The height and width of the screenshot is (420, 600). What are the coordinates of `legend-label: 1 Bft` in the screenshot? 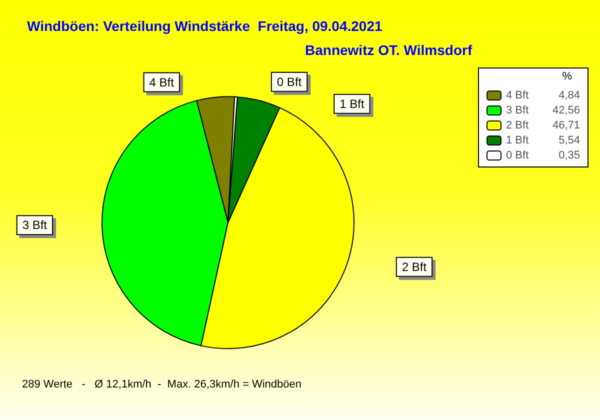 It's located at (517, 140).